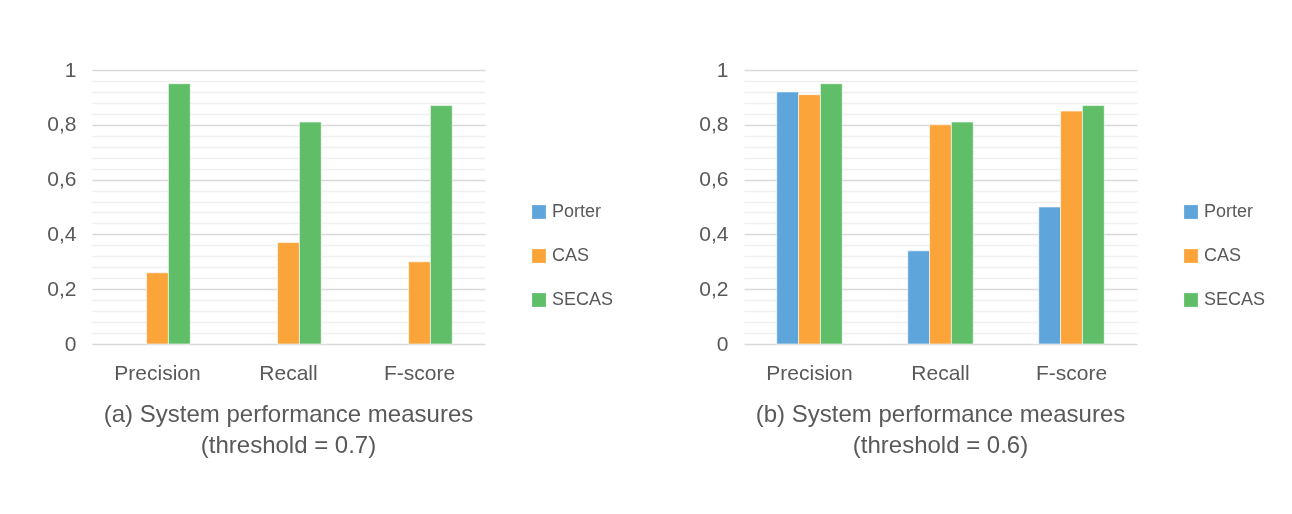 The height and width of the screenshot is (514, 1292). I want to click on text: (b) System performance measures (threshold = 0.6), so click(940, 429).